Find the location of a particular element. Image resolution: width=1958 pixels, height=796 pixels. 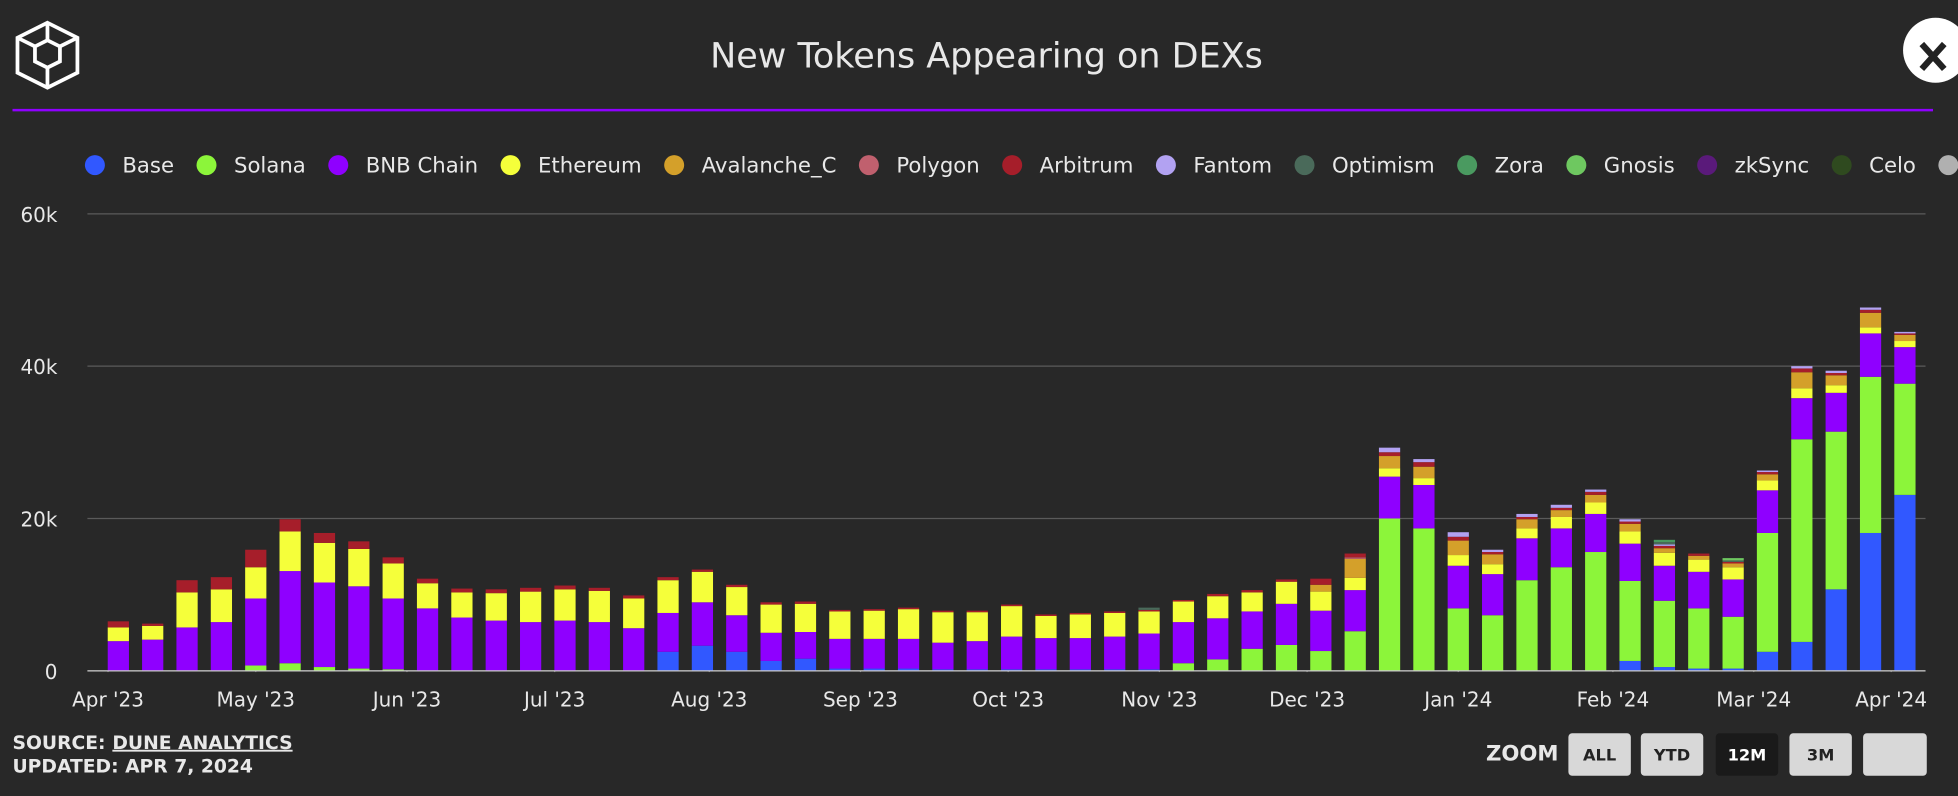

legend-item: Scroll is located at coordinates (1948, 165).